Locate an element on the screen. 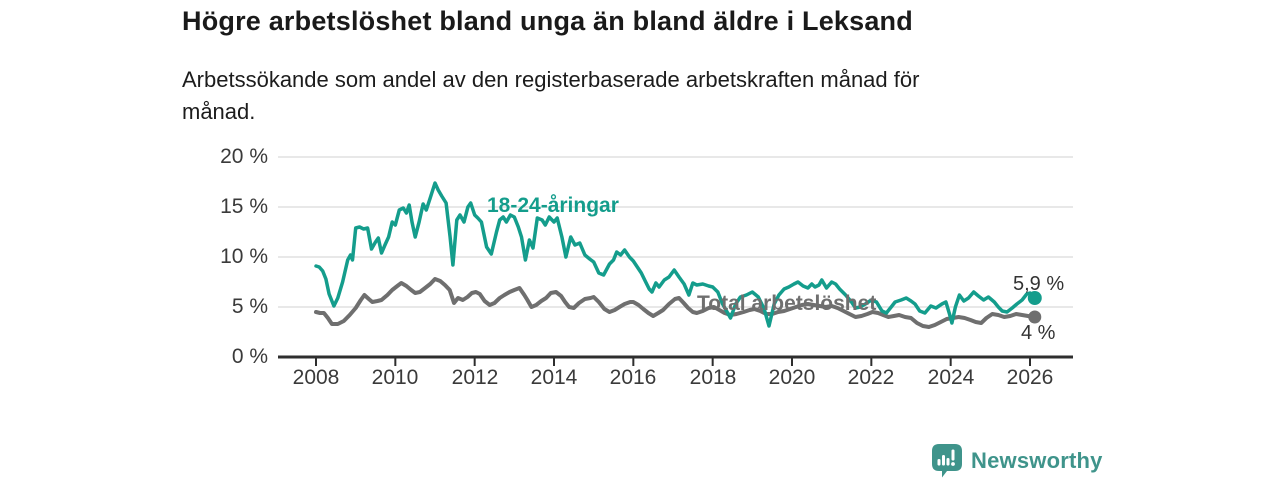  y-tick-label: 0 % is located at coordinates (249, 356).